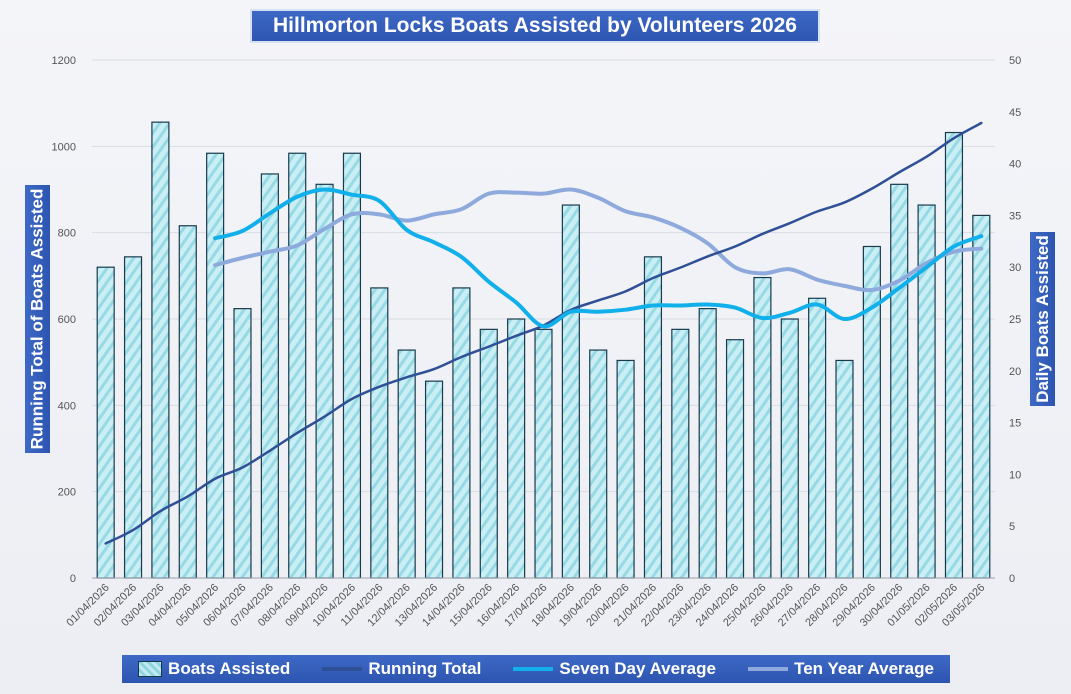  I want to click on right-tick-label: 50, so click(1015, 61).